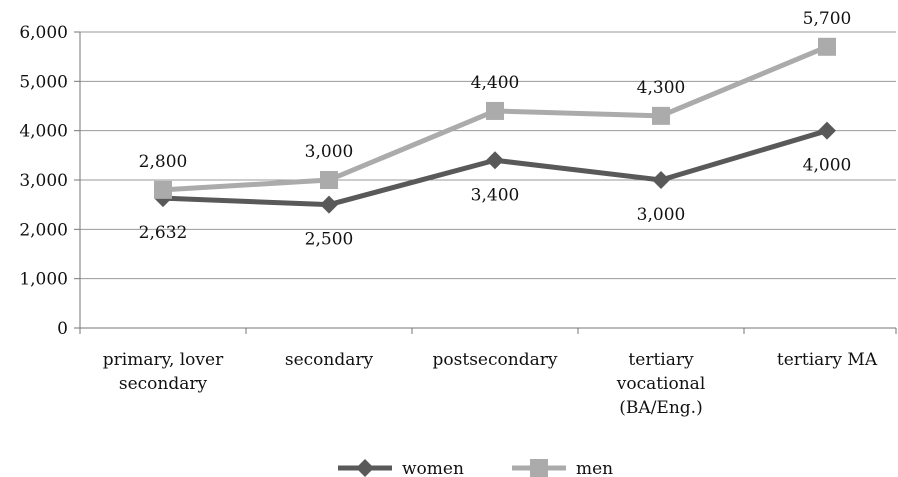 This screenshot has height=477, width=898. I want to click on y-tick-label: 1,000, so click(43, 280).